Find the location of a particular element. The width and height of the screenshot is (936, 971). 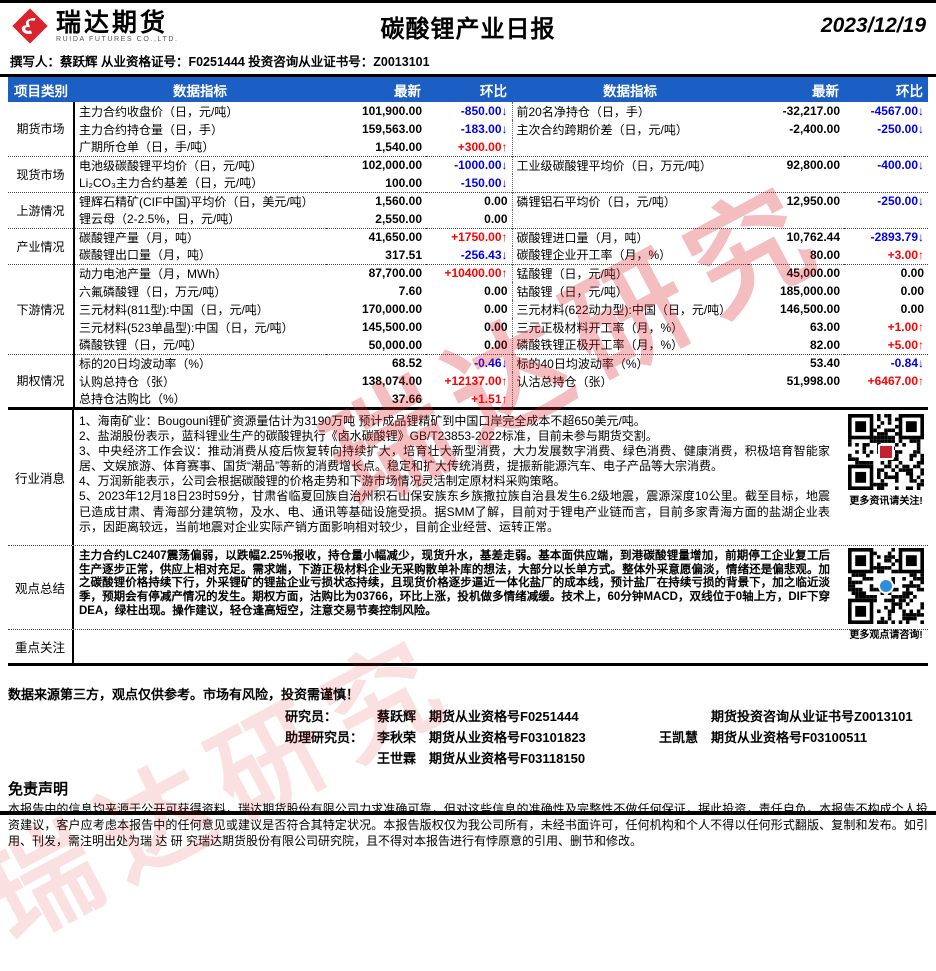

latest-value-2: -32,217.00 is located at coordinates (811, 111).